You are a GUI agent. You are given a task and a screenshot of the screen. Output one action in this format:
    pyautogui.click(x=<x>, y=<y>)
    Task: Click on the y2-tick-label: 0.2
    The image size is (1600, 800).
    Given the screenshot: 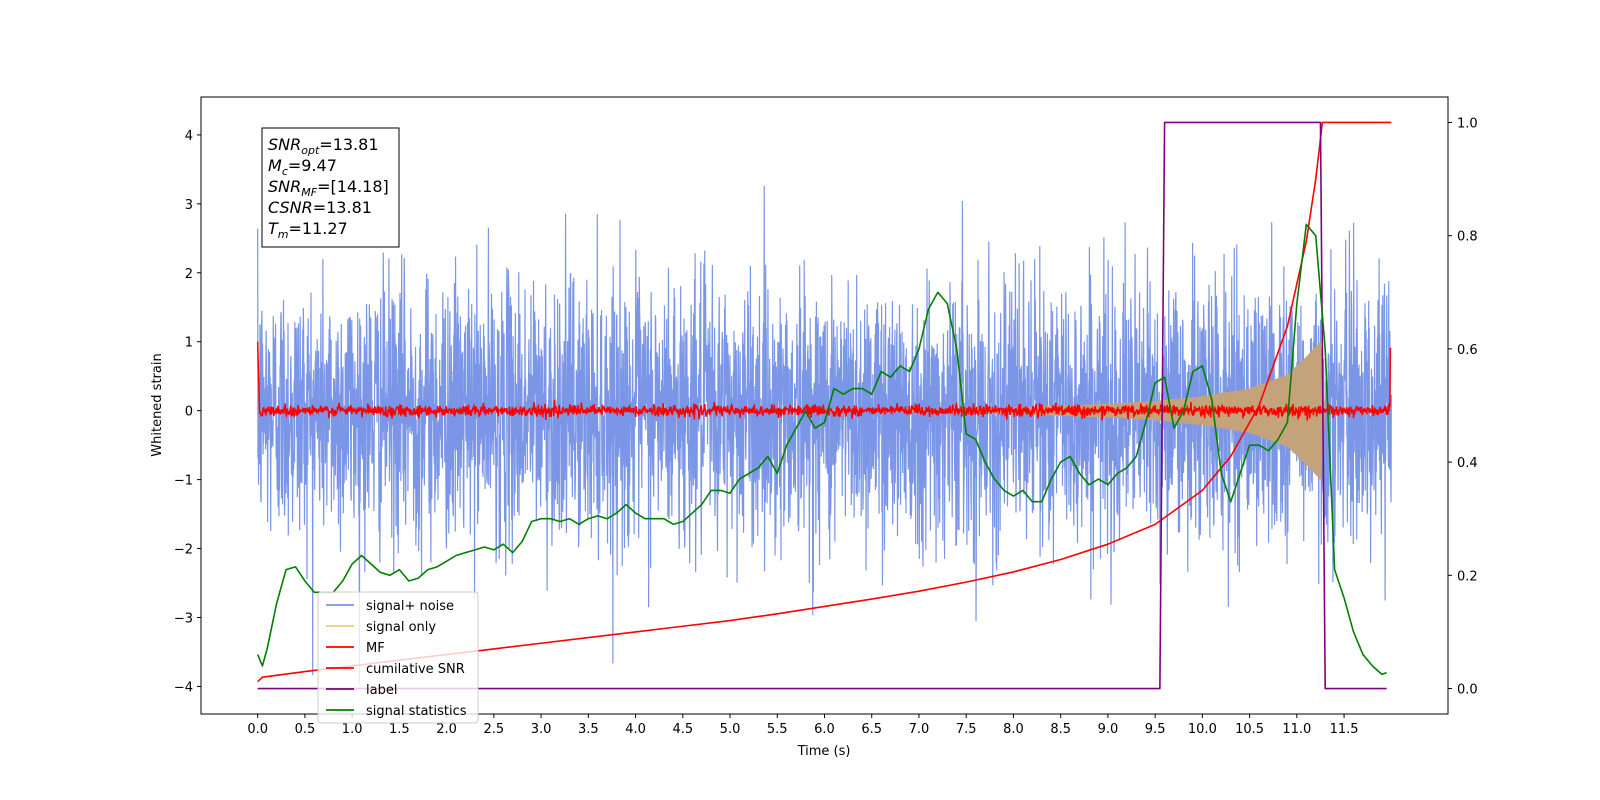 What is the action you would take?
    pyautogui.click(x=1467, y=576)
    